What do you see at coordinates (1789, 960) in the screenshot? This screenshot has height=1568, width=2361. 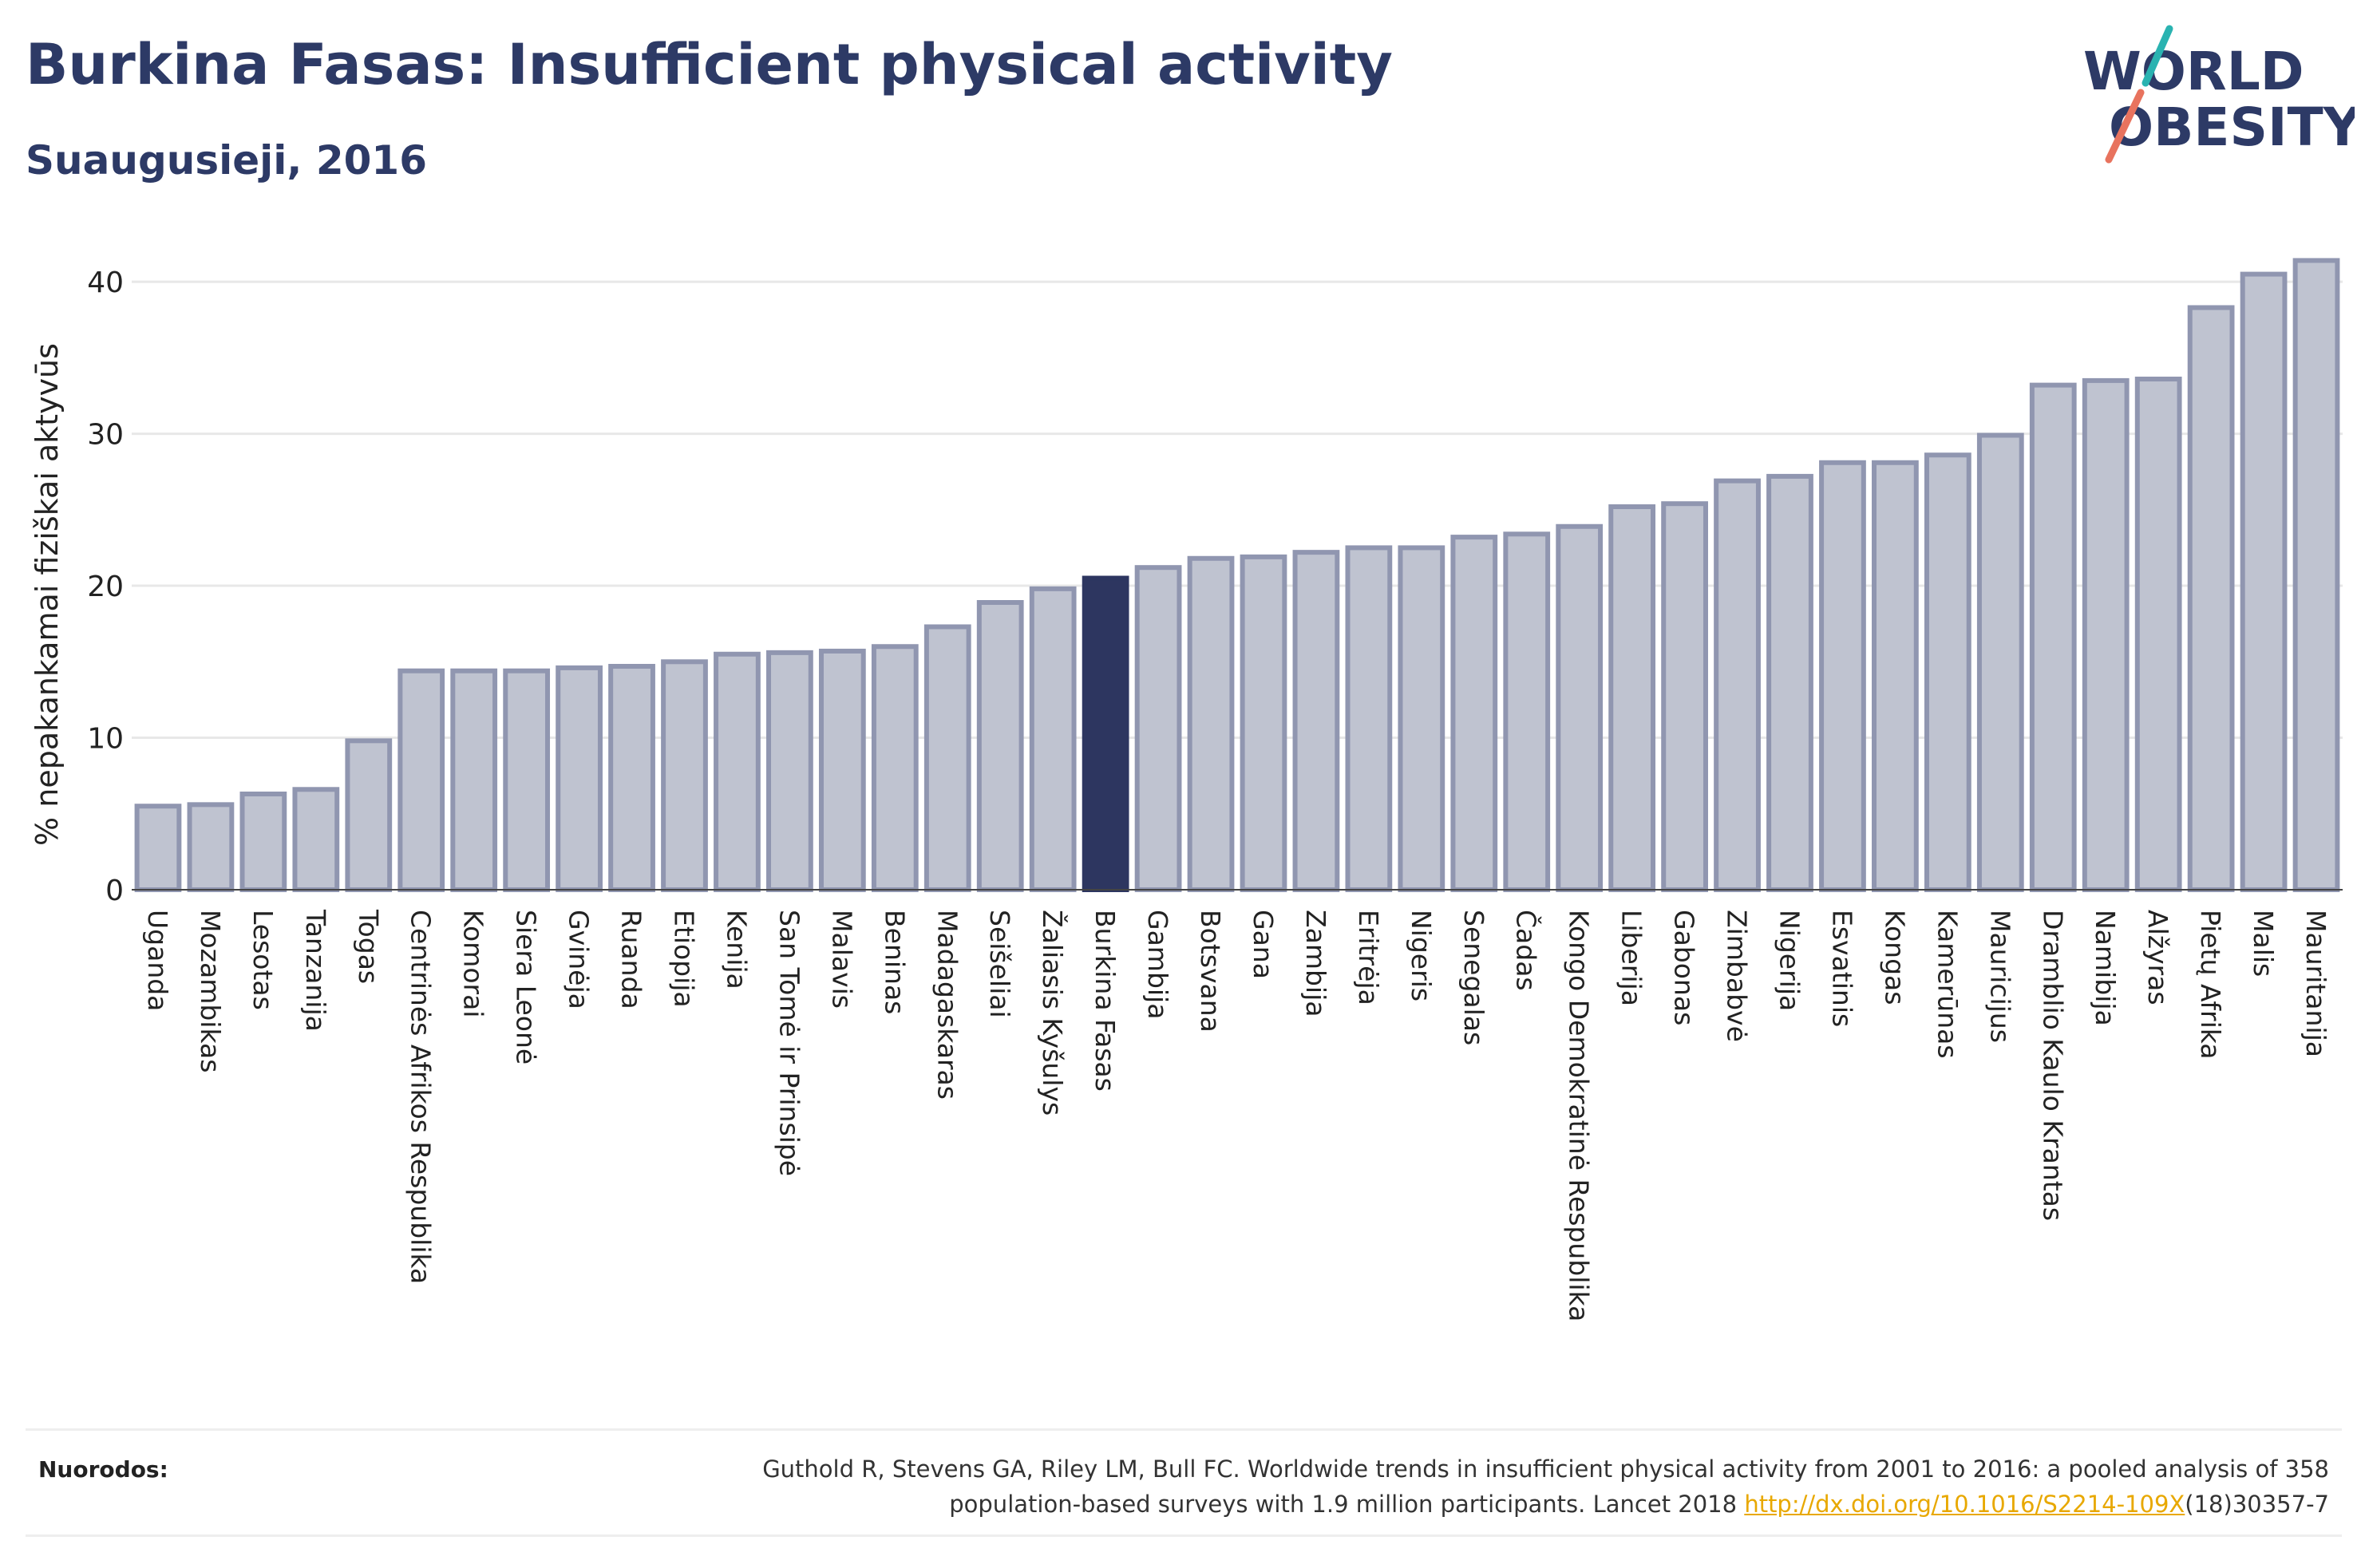 I see `x-tick-label: Nigerija` at bounding box center [1789, 960].